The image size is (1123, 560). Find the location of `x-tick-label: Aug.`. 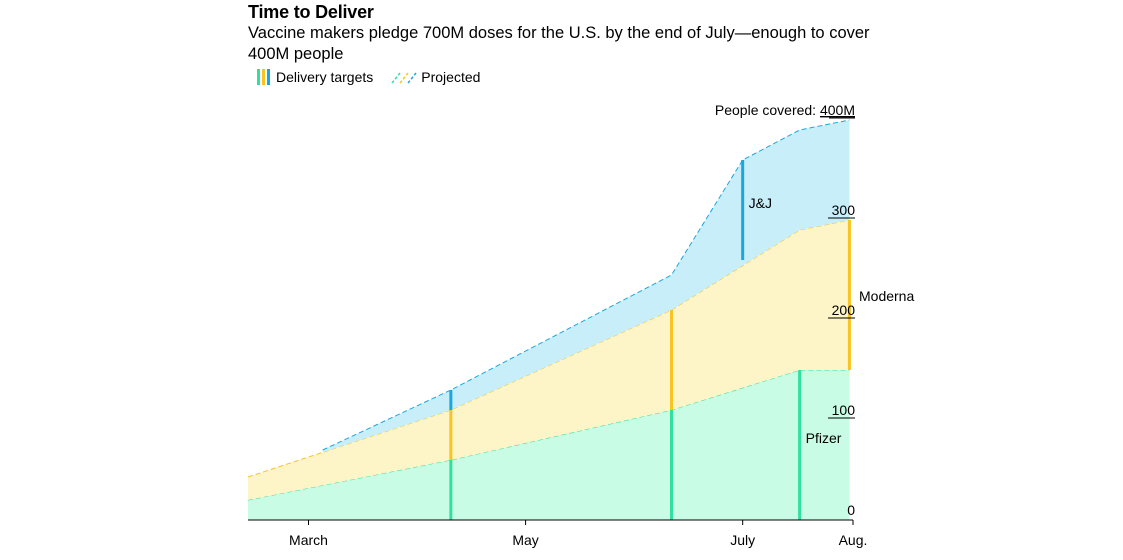

x-tick-label: Aug. is located at coordinates (853, 540).